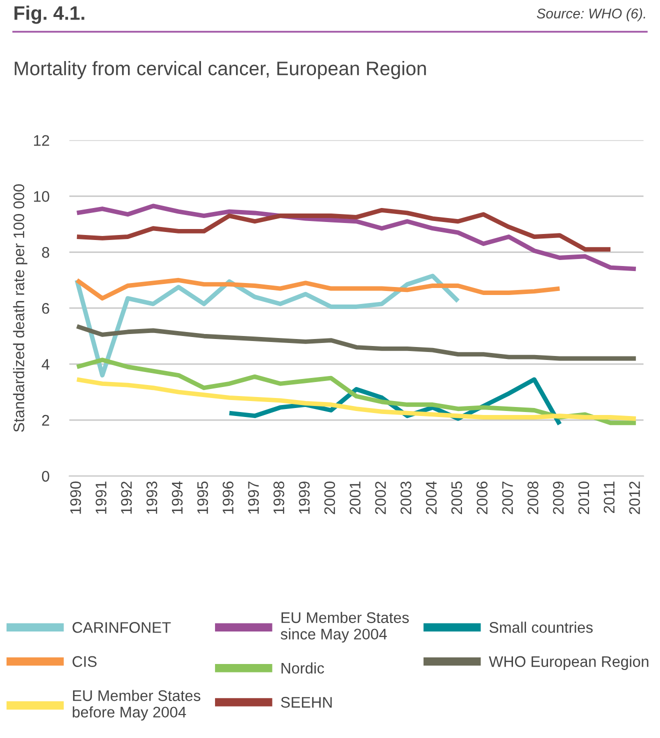 The image size is (660, 738). I want to click on x-tick-label: 2001, so click(355, 498).